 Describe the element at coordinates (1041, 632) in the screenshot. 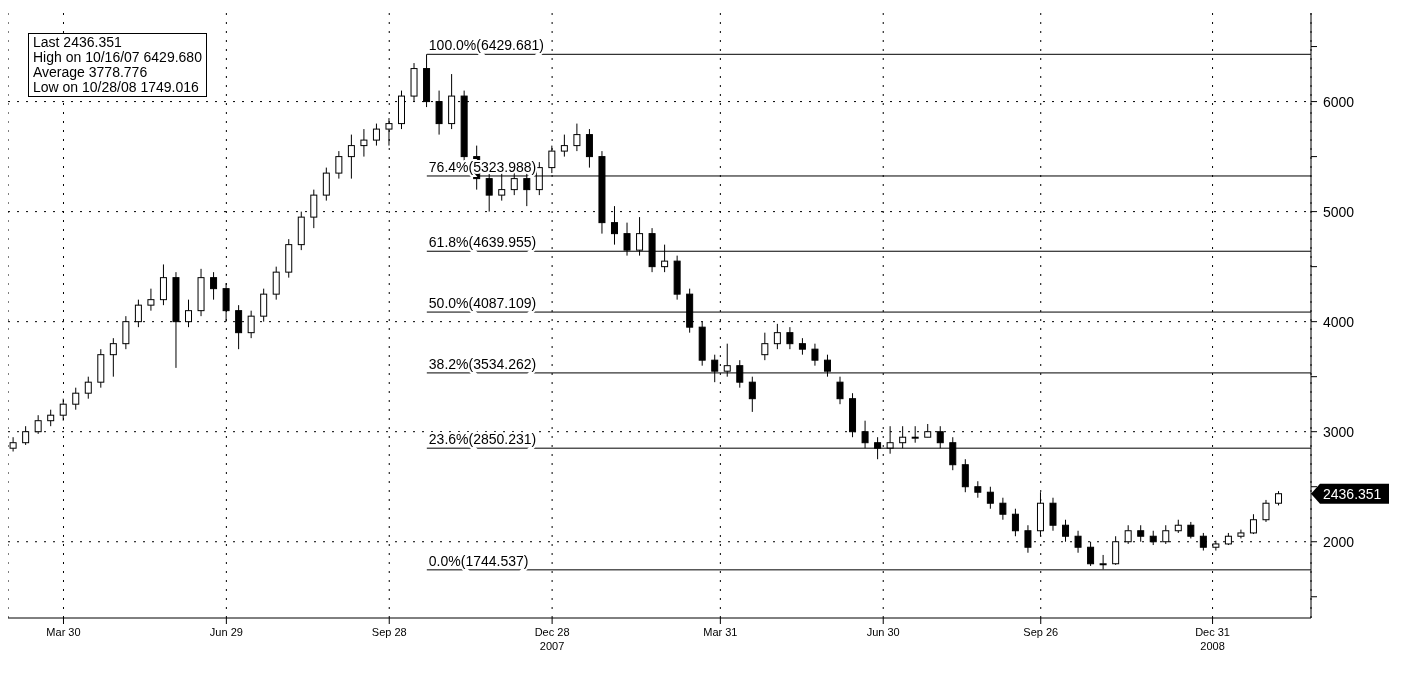

I see `x-tick-label: Sep 26` at that location.